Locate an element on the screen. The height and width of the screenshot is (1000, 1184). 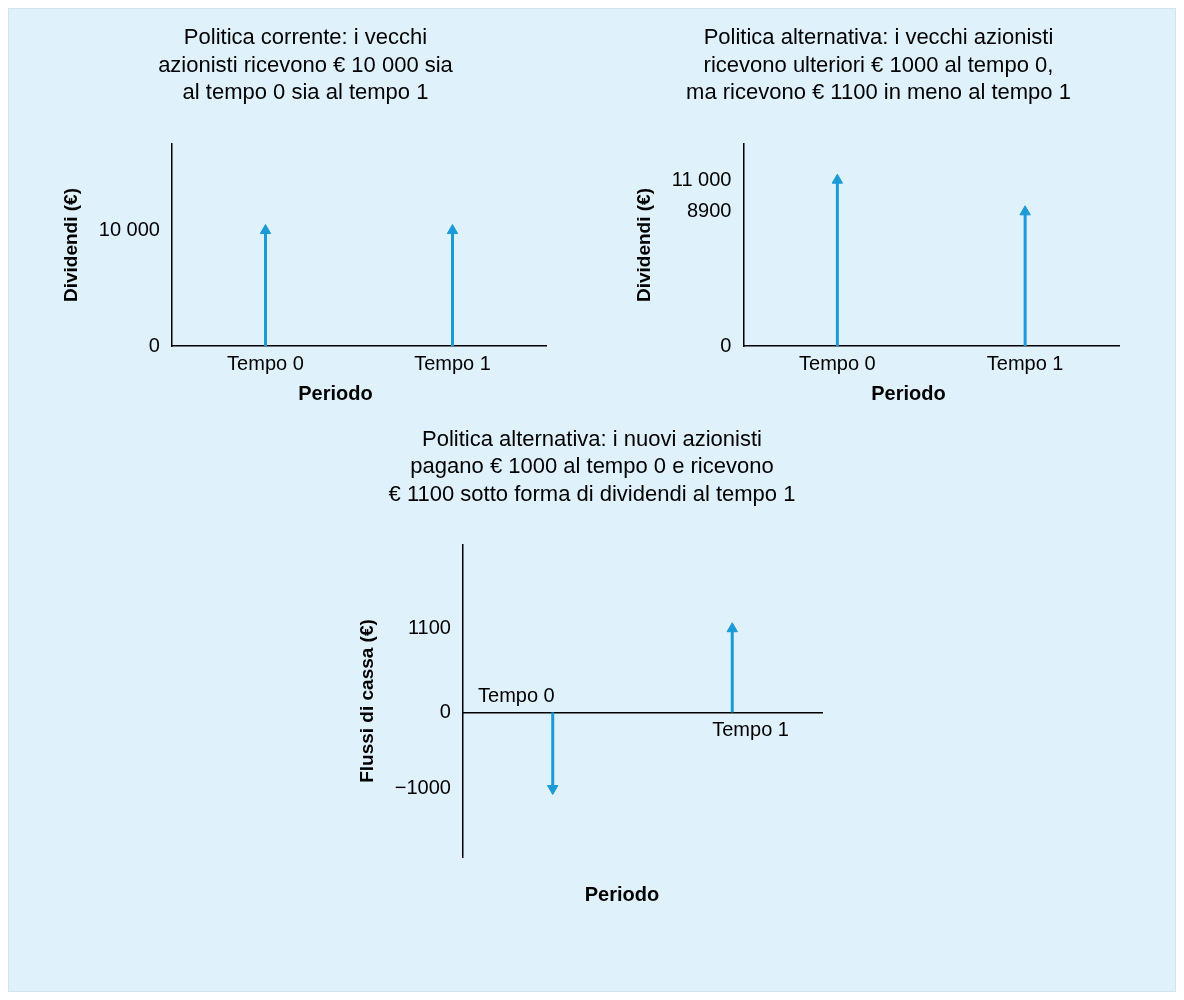
y-tick-label: 10 000 is located at coordinates (129, 228).